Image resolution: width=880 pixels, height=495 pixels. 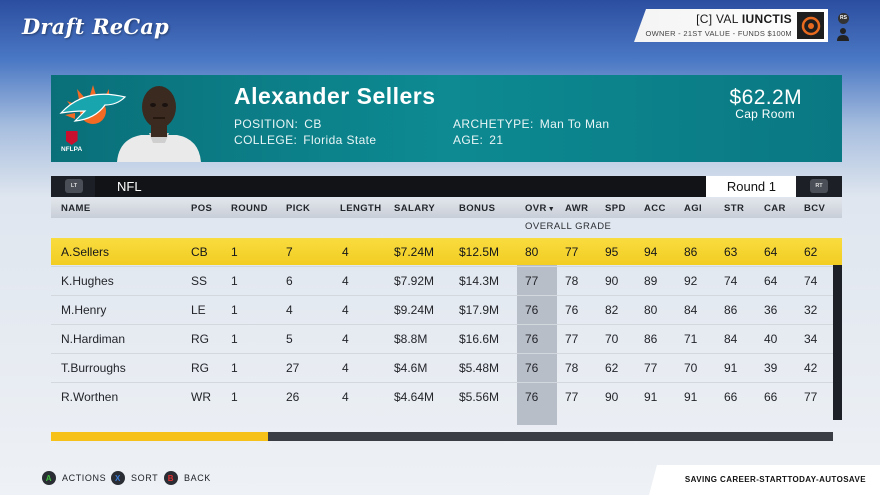 What do you see at coordinates (118, 478) in the screenshot?
I see `x-button-icon: X` at bounding box center [118, 478].